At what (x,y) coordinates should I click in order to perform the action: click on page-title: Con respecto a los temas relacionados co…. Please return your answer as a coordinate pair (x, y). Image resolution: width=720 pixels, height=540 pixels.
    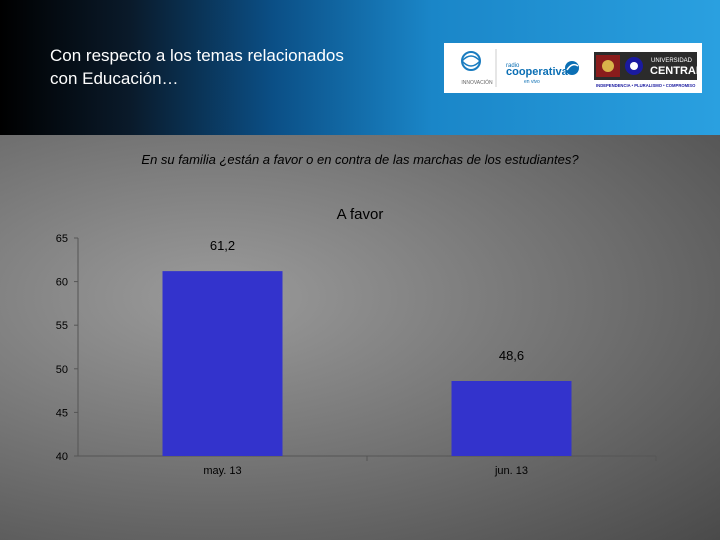
    Looking at the image, I should click on (197, 67).